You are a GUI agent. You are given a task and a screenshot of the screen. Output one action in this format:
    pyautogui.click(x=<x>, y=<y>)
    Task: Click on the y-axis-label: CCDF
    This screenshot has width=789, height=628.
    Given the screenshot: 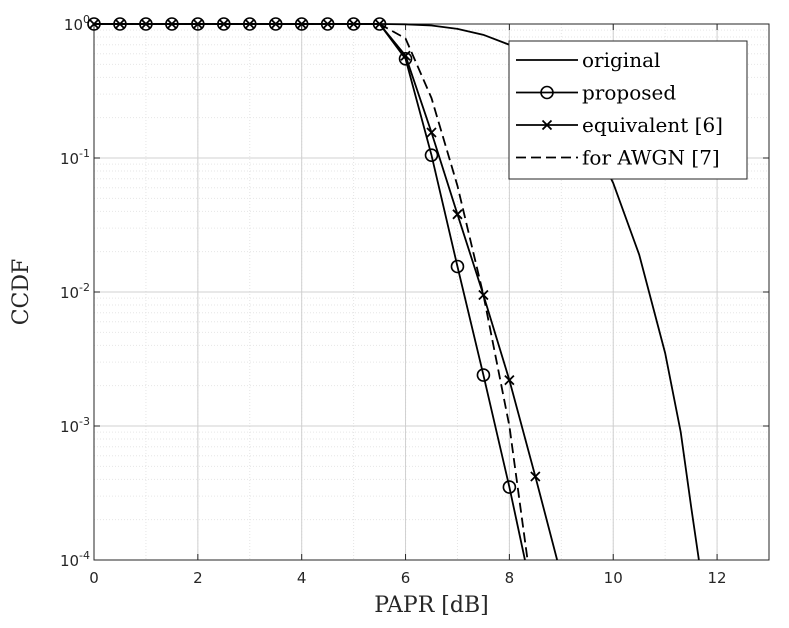 What is the action you would take?
    pyautogui.click(x=21, y=292)
    